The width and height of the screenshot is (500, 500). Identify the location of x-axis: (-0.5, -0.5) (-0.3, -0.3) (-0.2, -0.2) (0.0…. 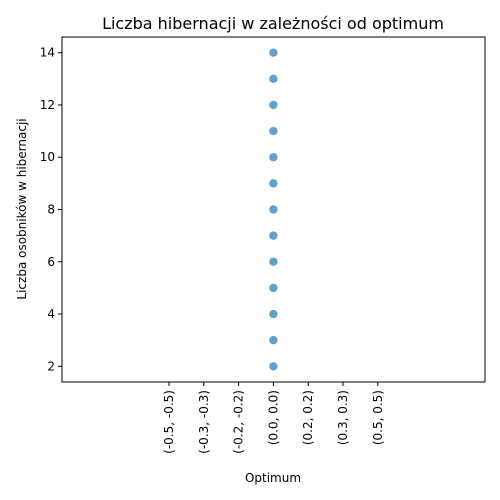
(273, 418).